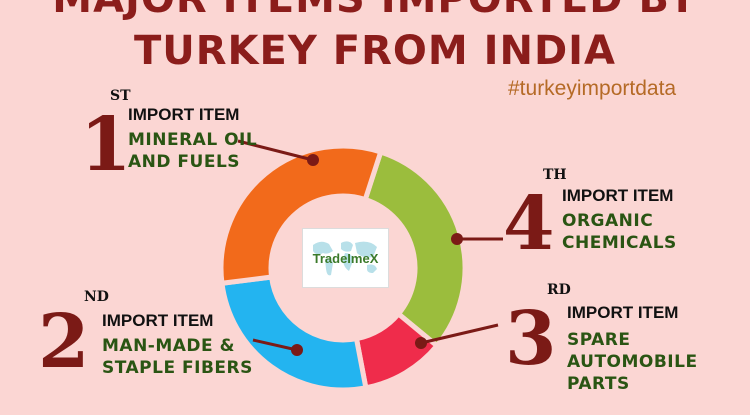  Describe the element at coordinates (632, 362) in the screenshot. I see `rank-3-item-line2: AUTOMOBILE` at that location.